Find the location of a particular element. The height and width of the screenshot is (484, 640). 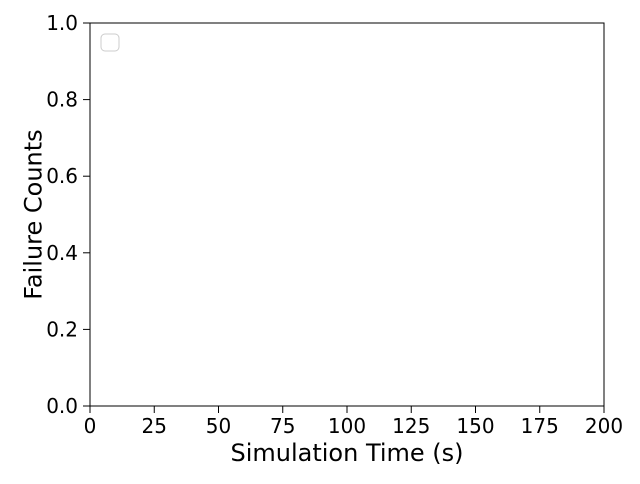

x-tick-label: 100 is located at coordinates (347, 426).